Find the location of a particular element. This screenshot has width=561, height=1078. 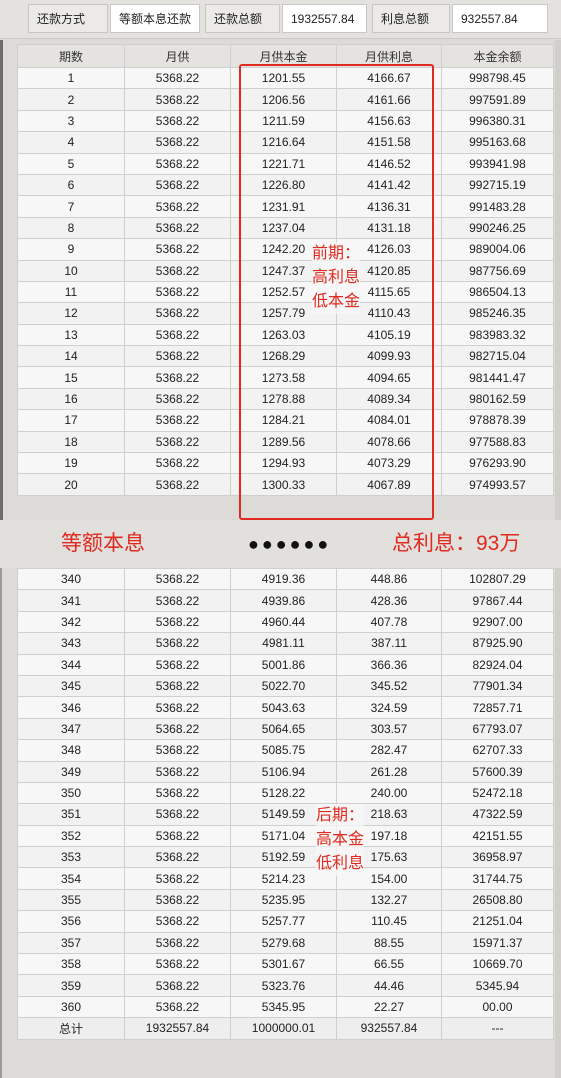

scrollbar-lower is located at coordinates (558, 823).